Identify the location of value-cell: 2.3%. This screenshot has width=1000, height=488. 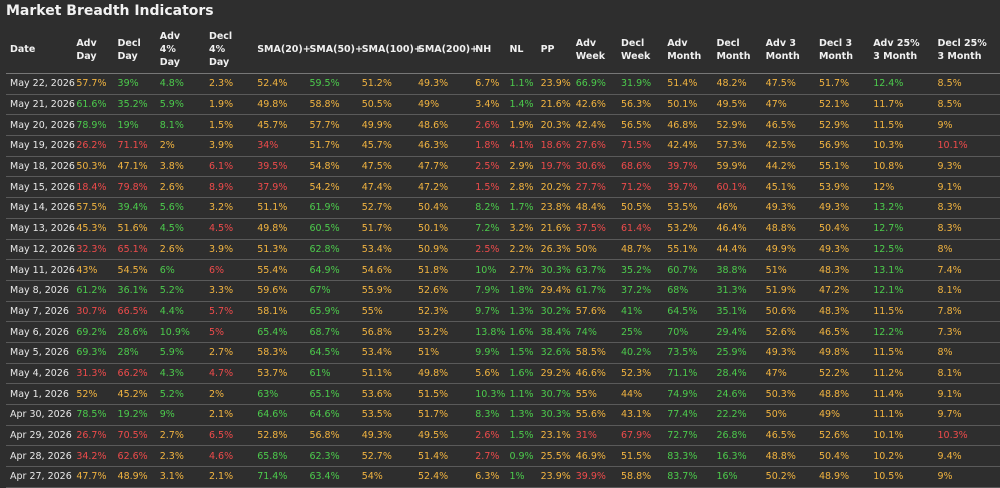
(229, 84).